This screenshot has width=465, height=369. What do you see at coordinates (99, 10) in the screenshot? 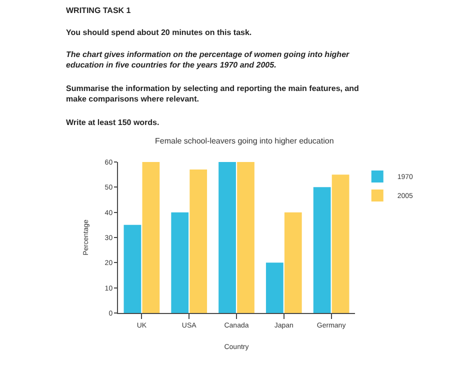
I see `text: WRITING TASK 1` at bounding box center [99, 10].